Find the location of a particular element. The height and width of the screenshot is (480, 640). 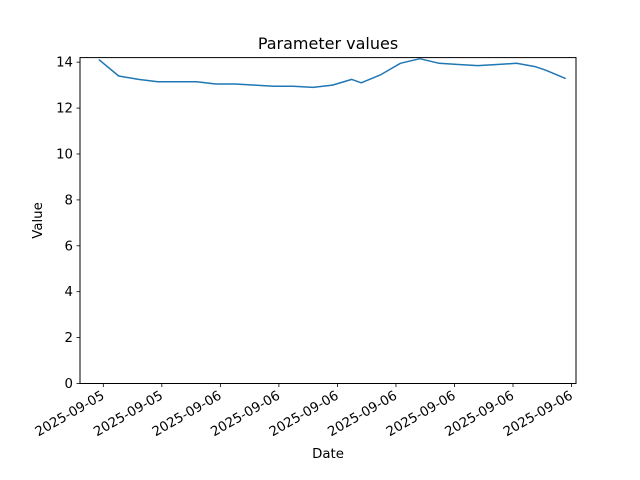

y-axis: 0 2 4 6 8 10 12 14 is located at coordinates (68, 224).